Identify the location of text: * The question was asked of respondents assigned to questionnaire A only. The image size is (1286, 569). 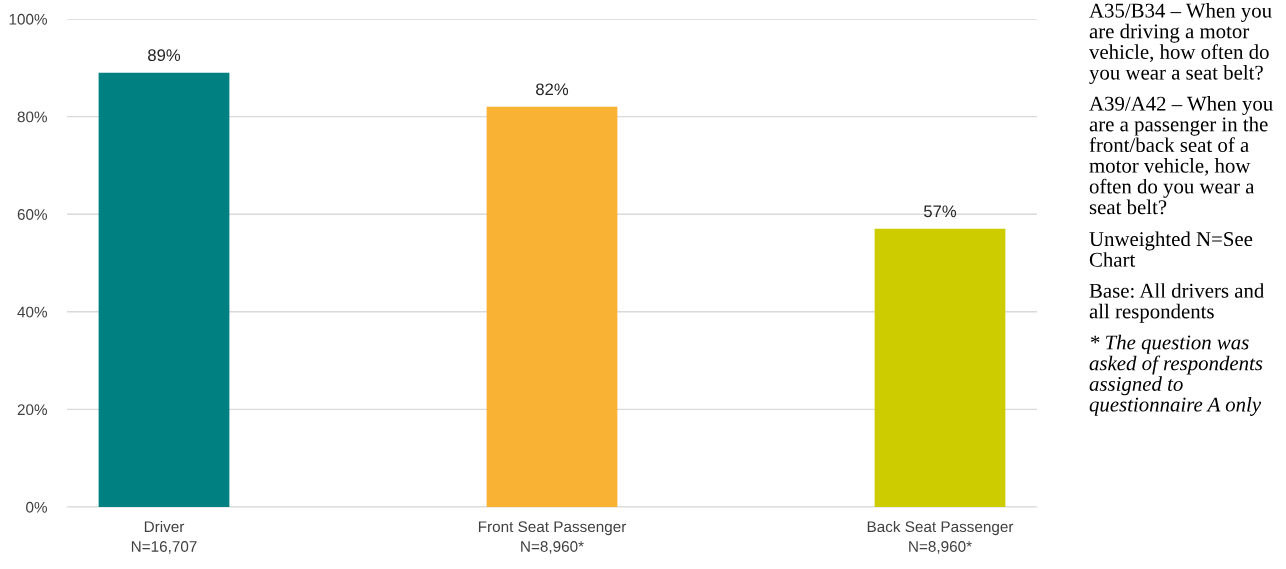
(1176, 375).